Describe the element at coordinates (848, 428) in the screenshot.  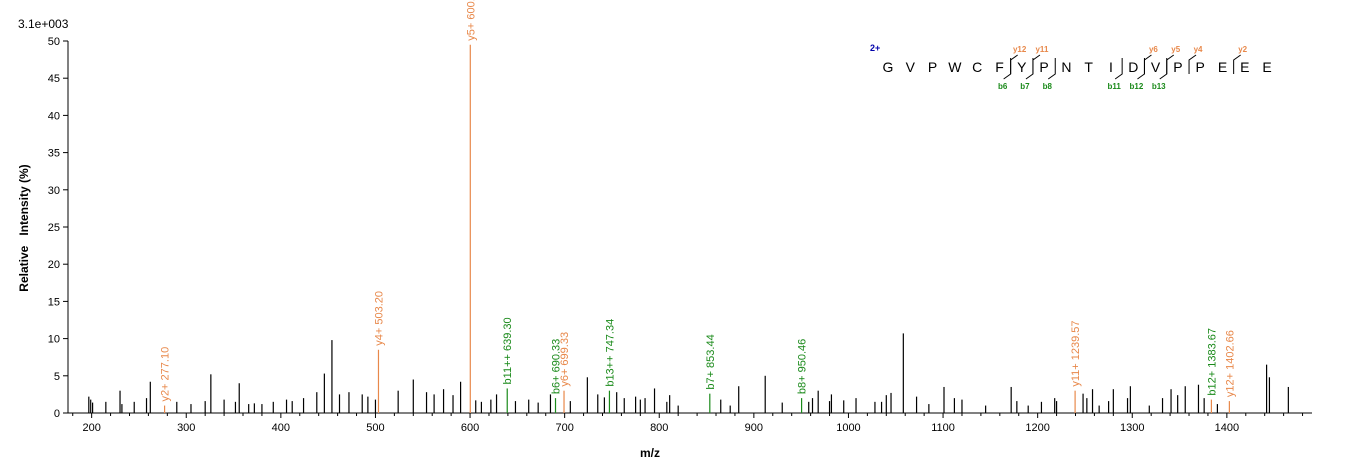
I see `x-tick-label: 1000` at that location.